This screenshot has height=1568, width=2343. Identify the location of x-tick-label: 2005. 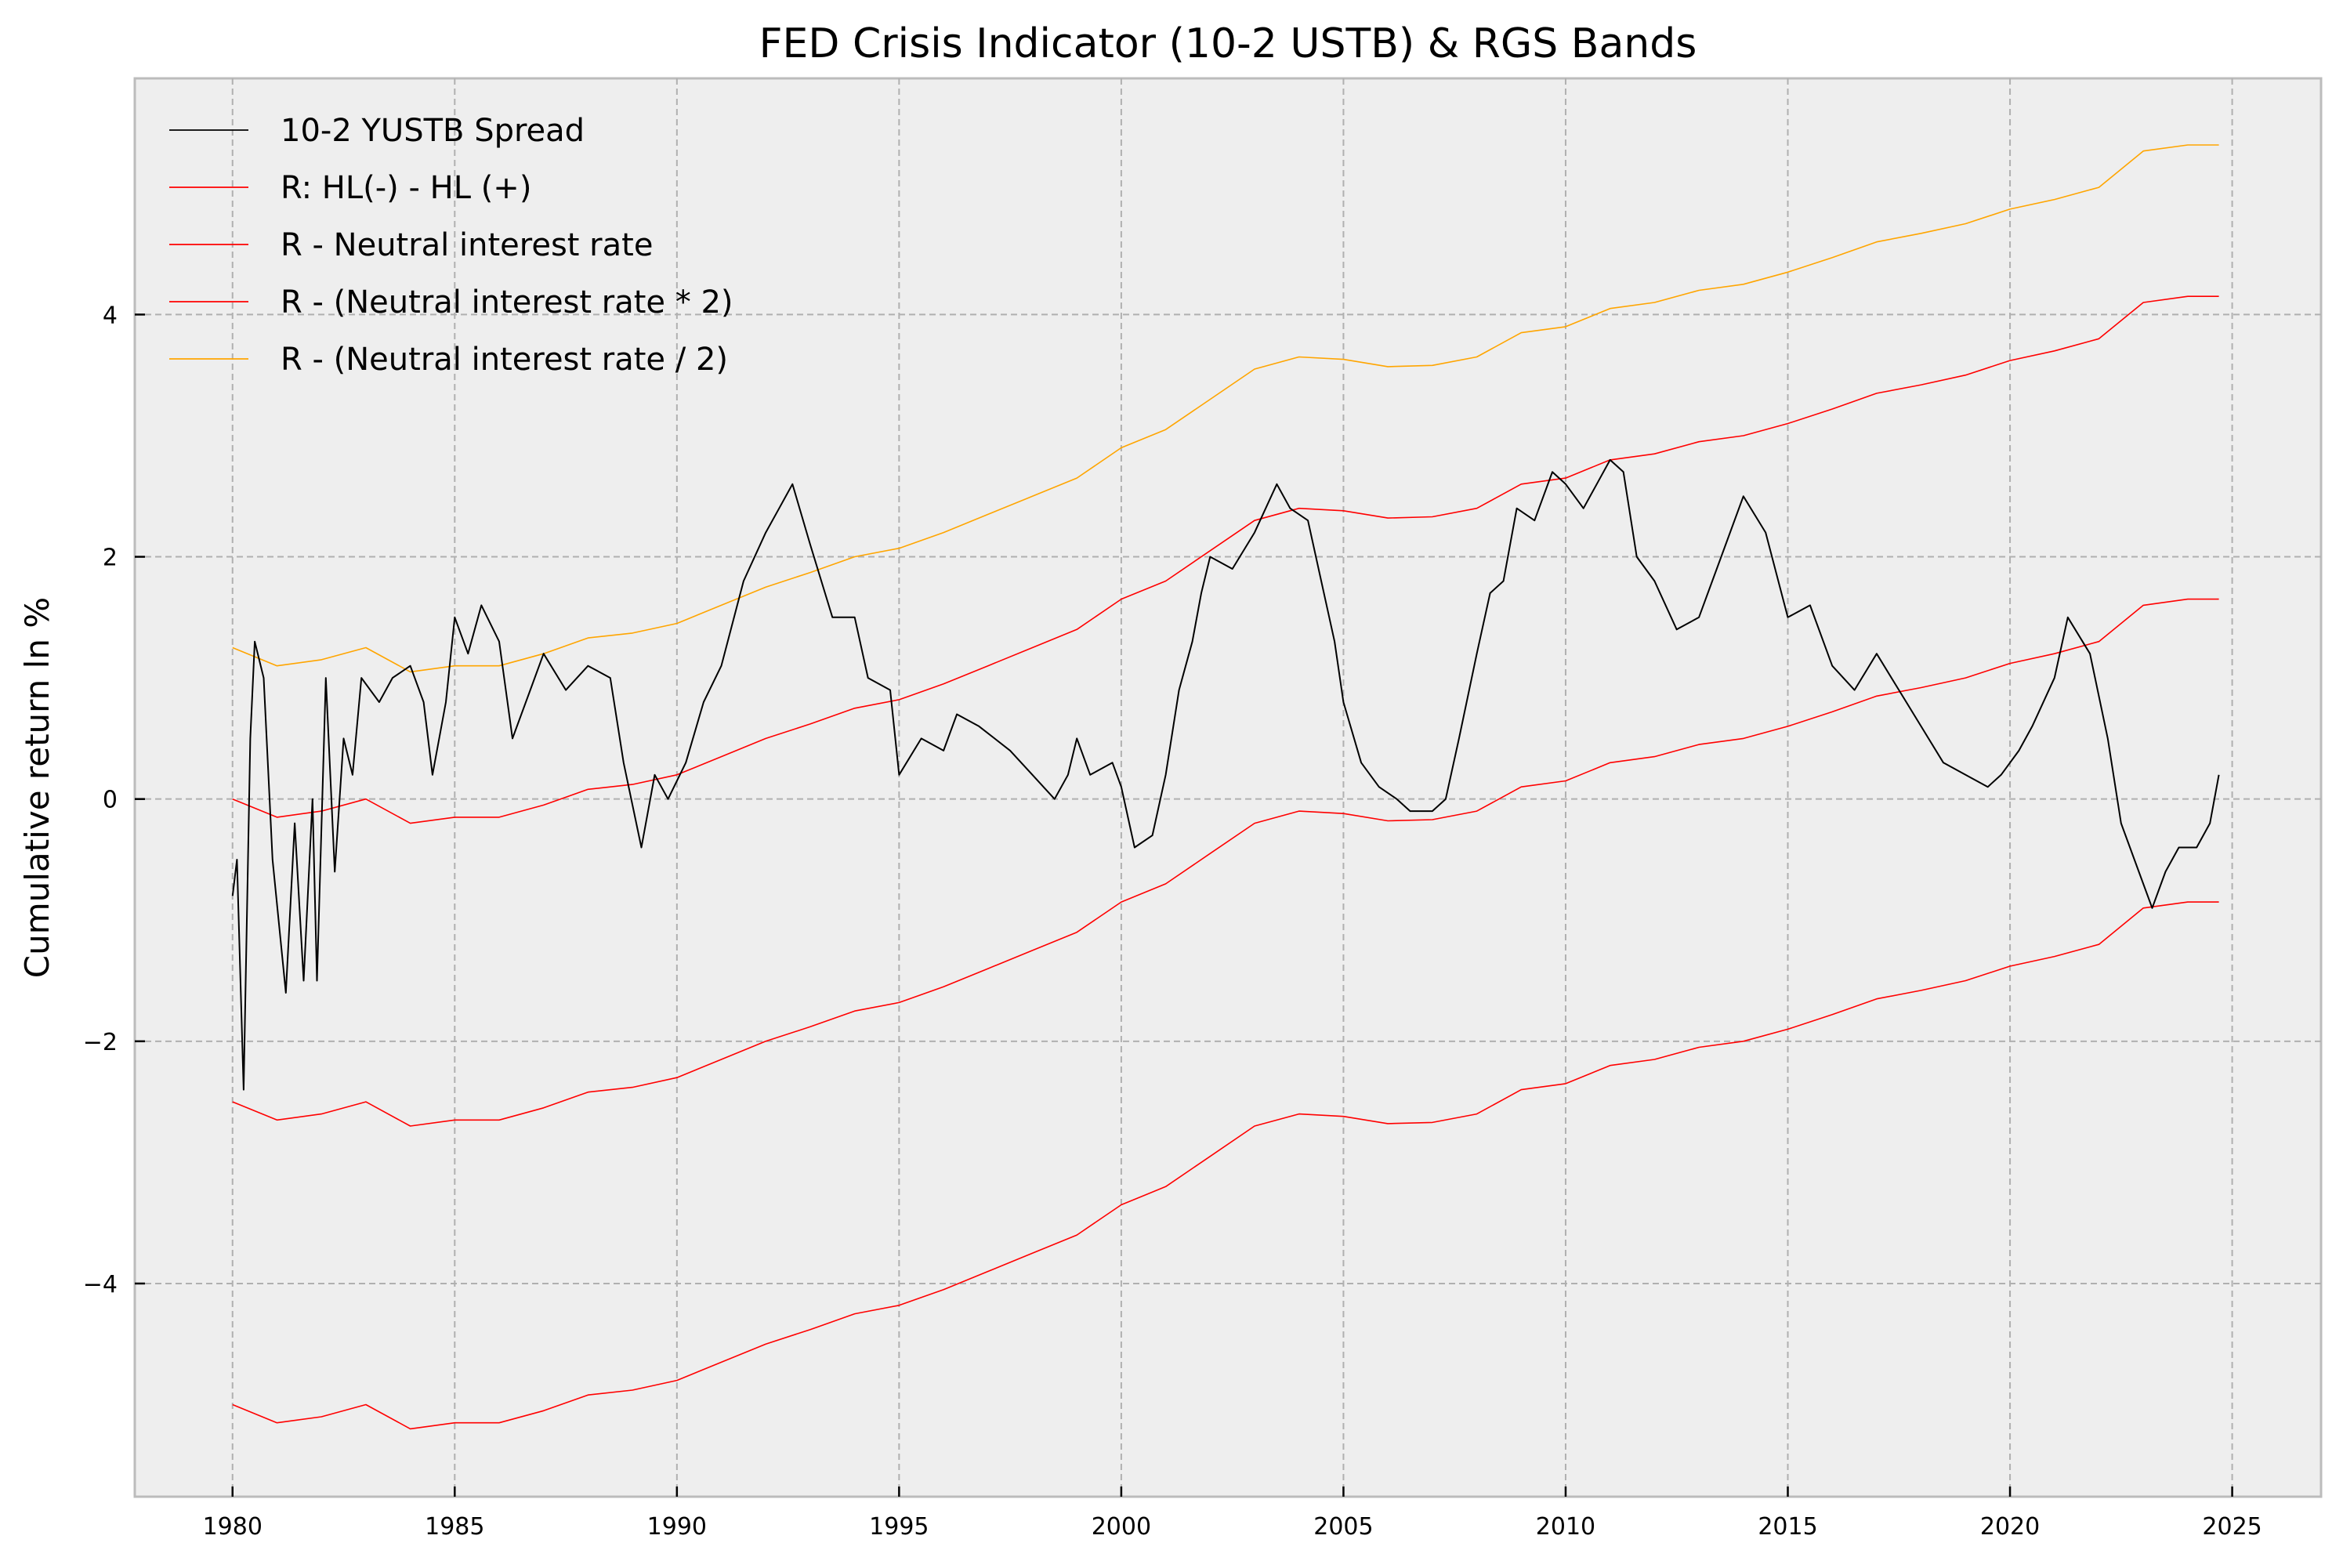
(1343, 1527).